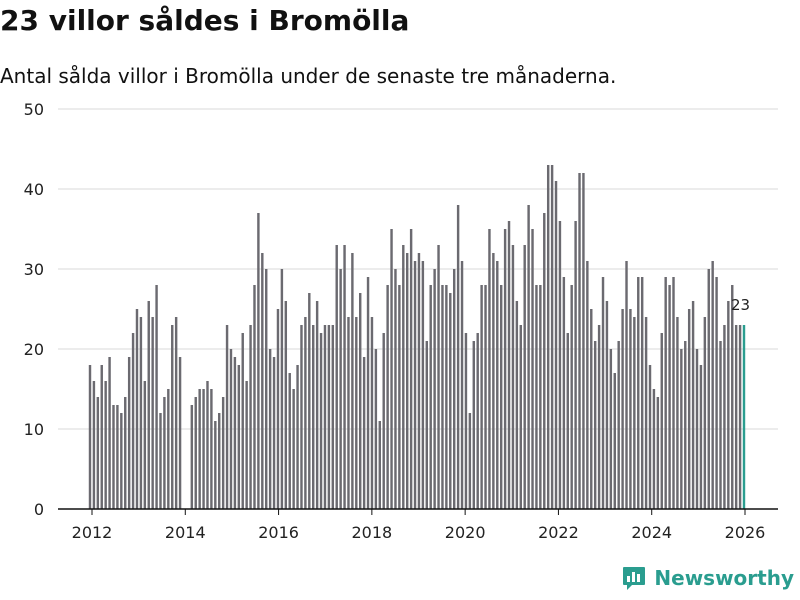 This screenshot has height=600, width=800. I want to click on x-tick-label: 2018, so click(371, 532).